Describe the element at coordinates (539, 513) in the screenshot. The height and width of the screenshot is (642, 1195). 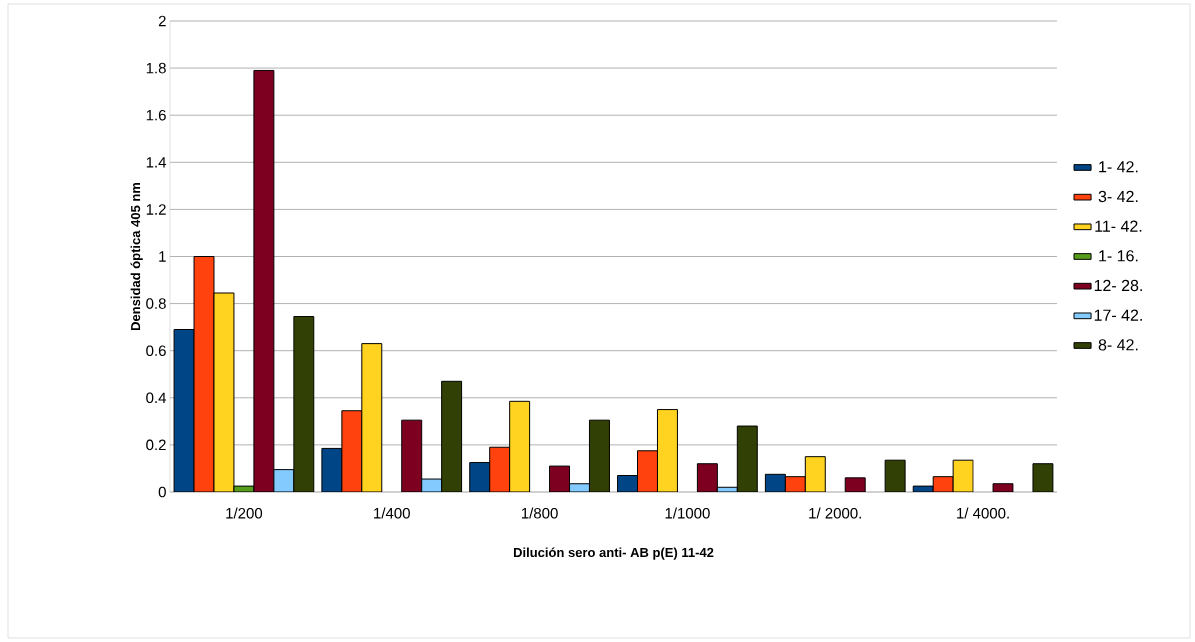
I see `x-tick-label: 1/800` at that location.